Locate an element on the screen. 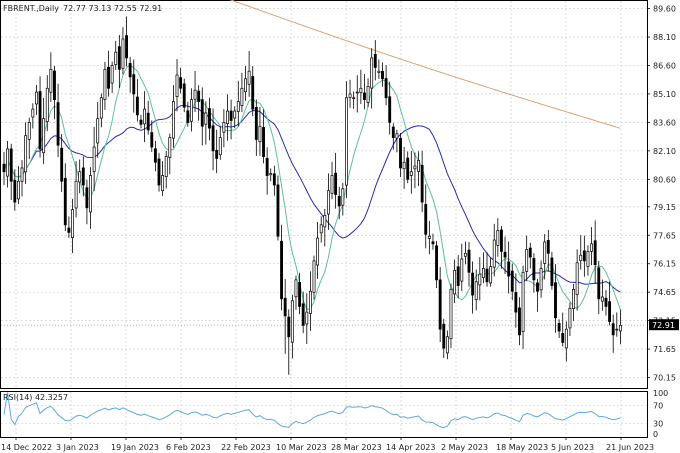 The image size is (680, 453). price-tick-label: 80.60 is located at coordinates (664, 179).